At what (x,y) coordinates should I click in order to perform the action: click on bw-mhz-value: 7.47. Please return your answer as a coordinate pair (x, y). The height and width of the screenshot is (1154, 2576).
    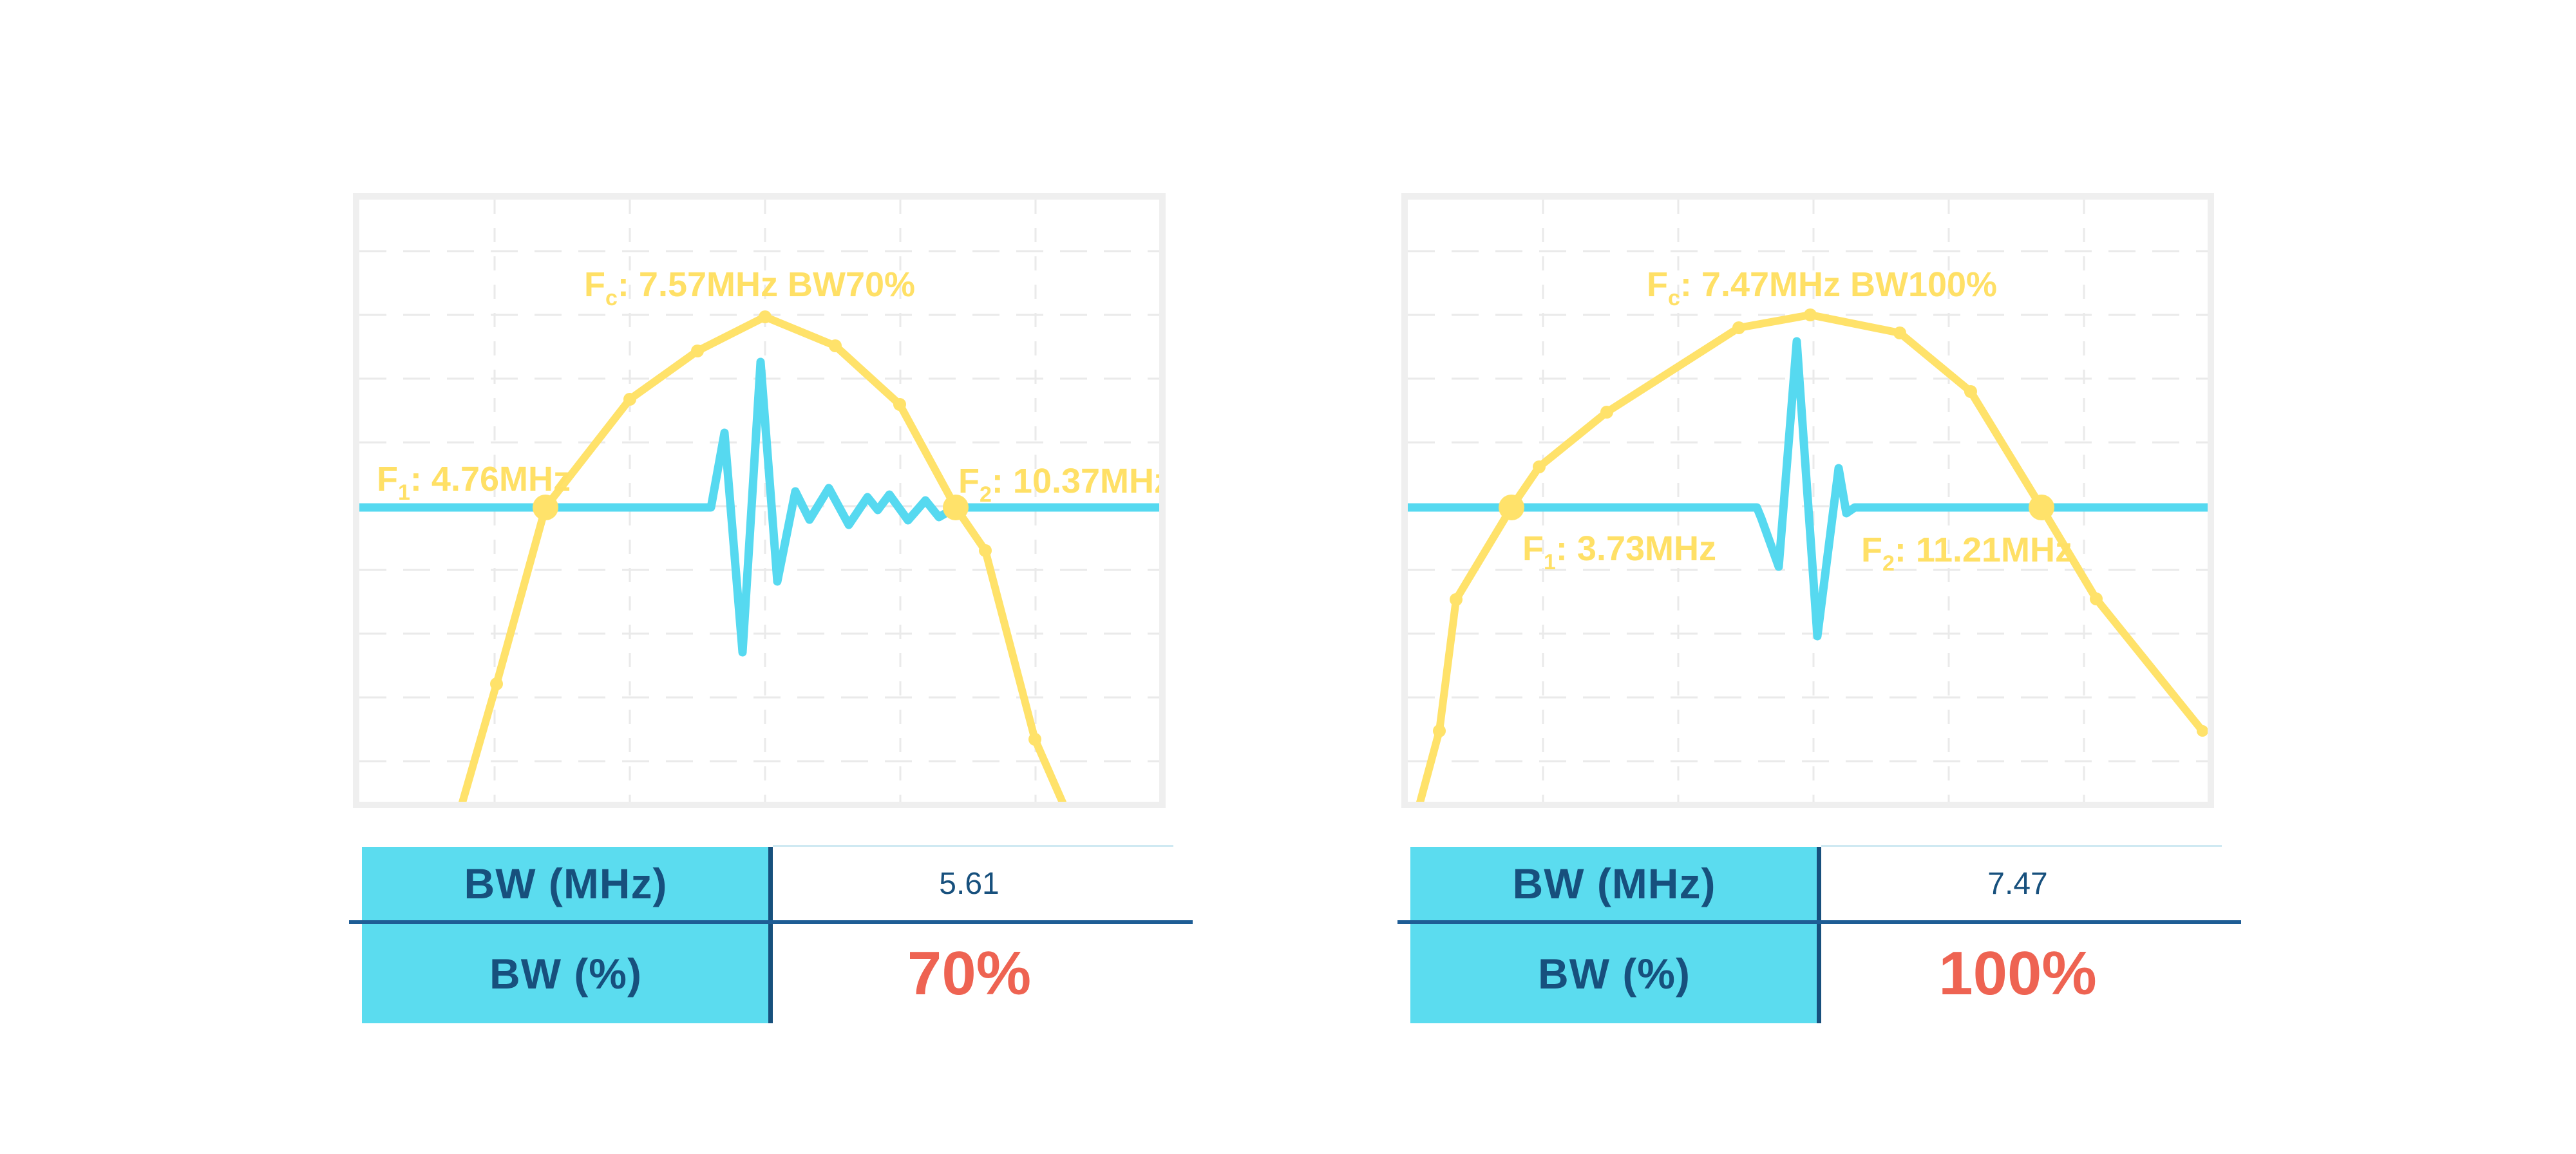
    Looking at the image, I should click on (2018, 884).